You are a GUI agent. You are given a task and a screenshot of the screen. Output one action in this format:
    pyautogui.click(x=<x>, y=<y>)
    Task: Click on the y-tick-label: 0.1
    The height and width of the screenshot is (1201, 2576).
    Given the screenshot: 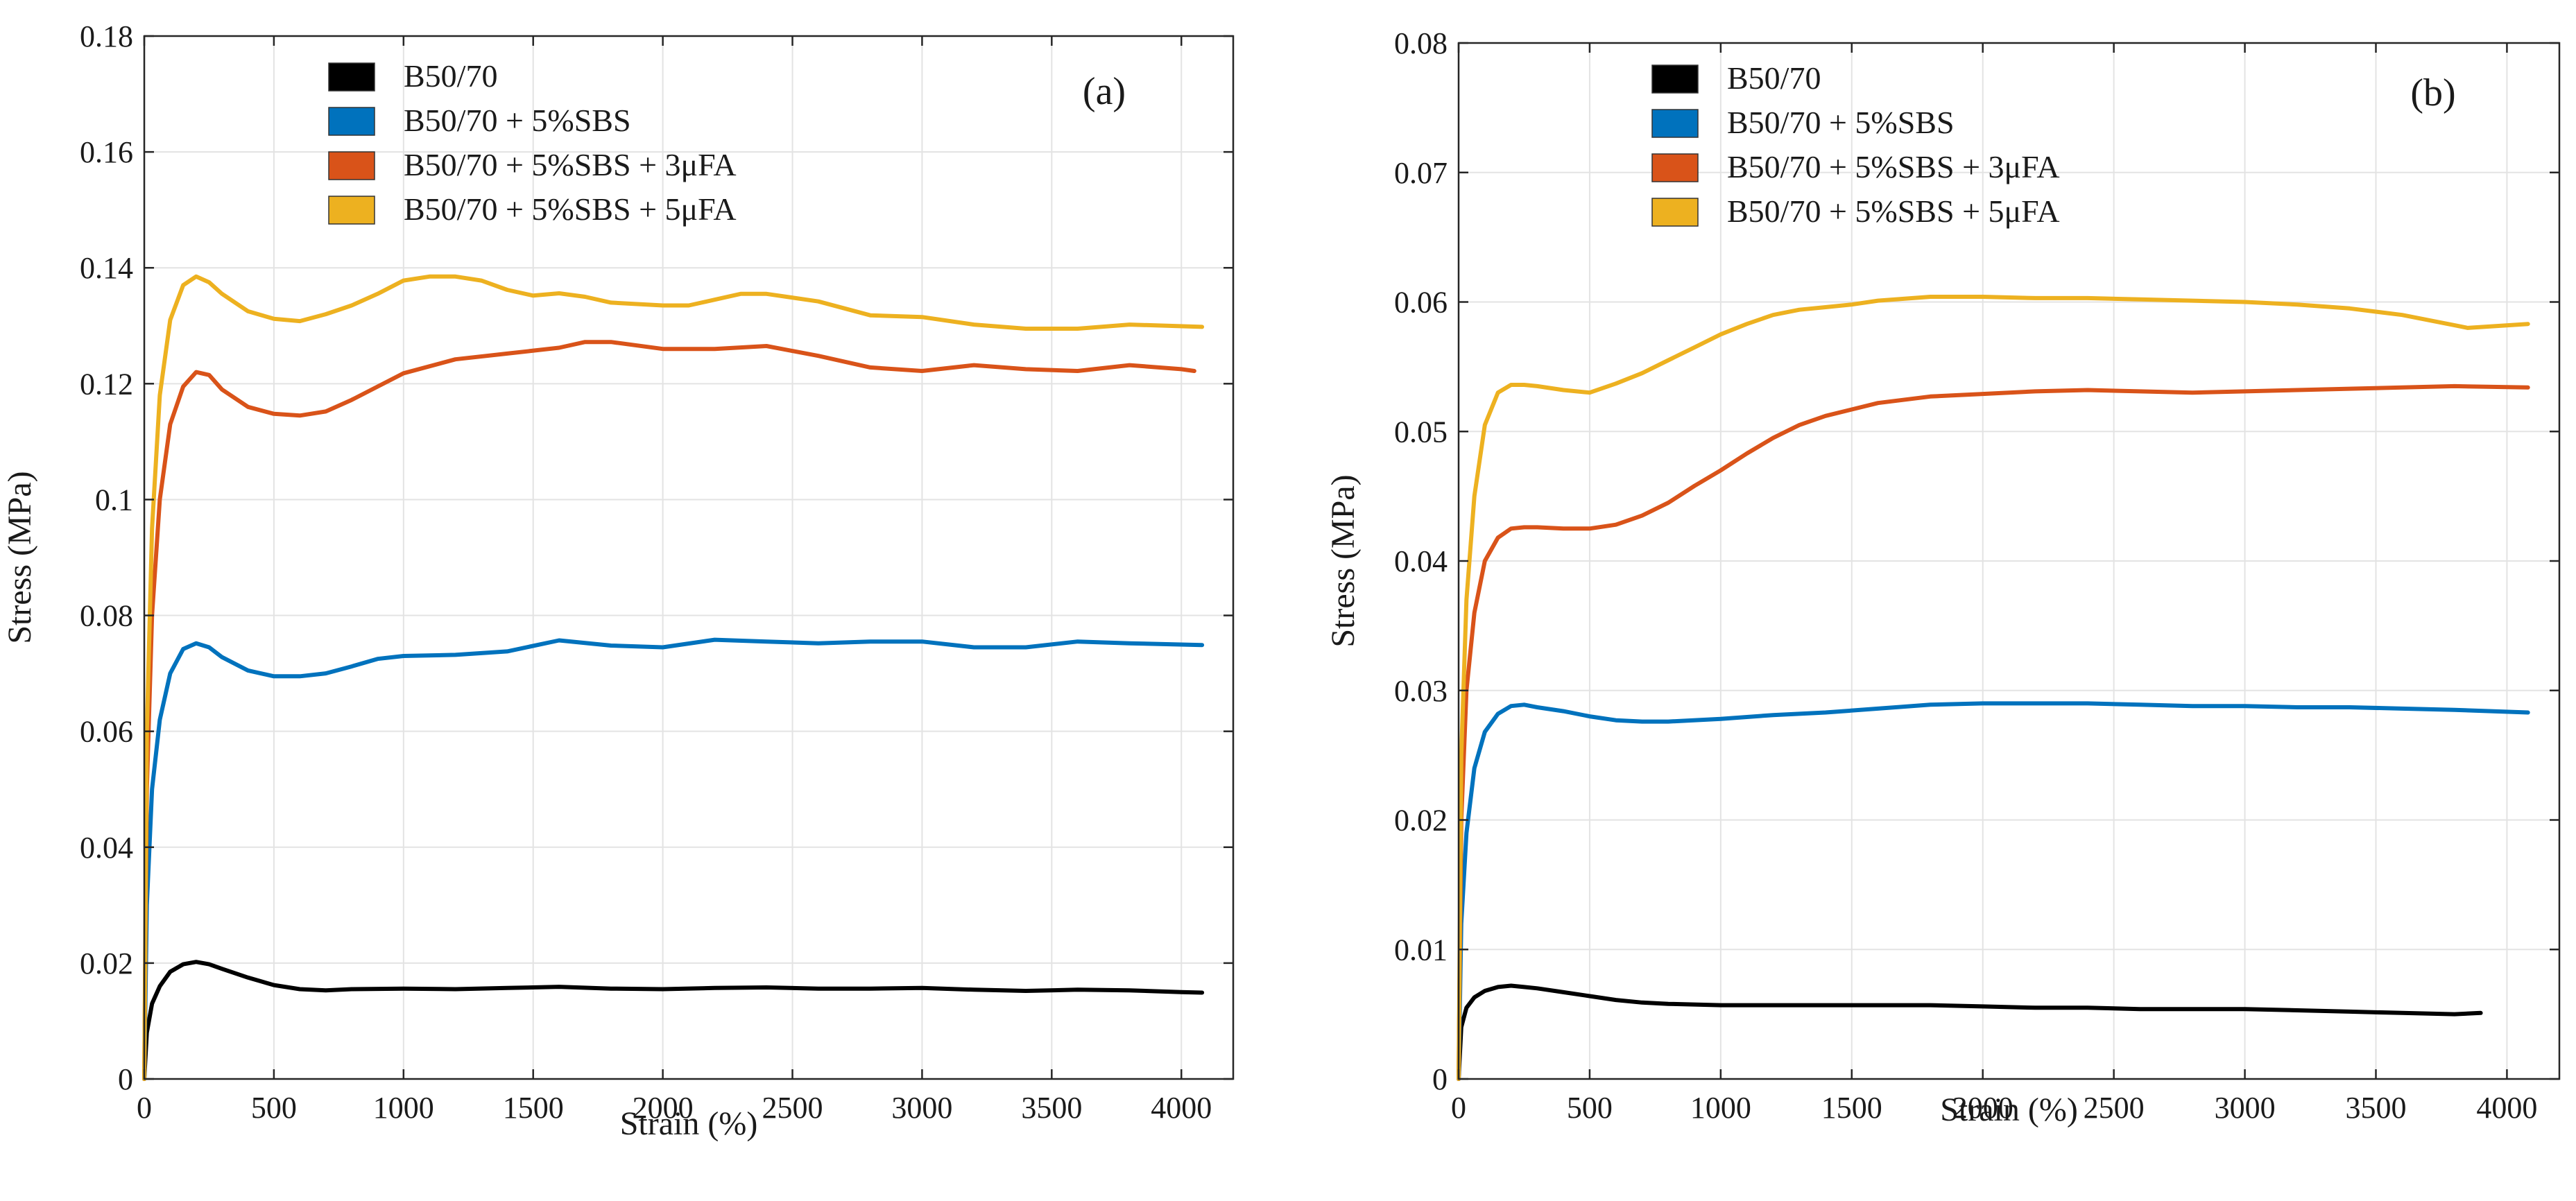 What is the action you would take?
    pyautogui.click(x=114, y=500)
    